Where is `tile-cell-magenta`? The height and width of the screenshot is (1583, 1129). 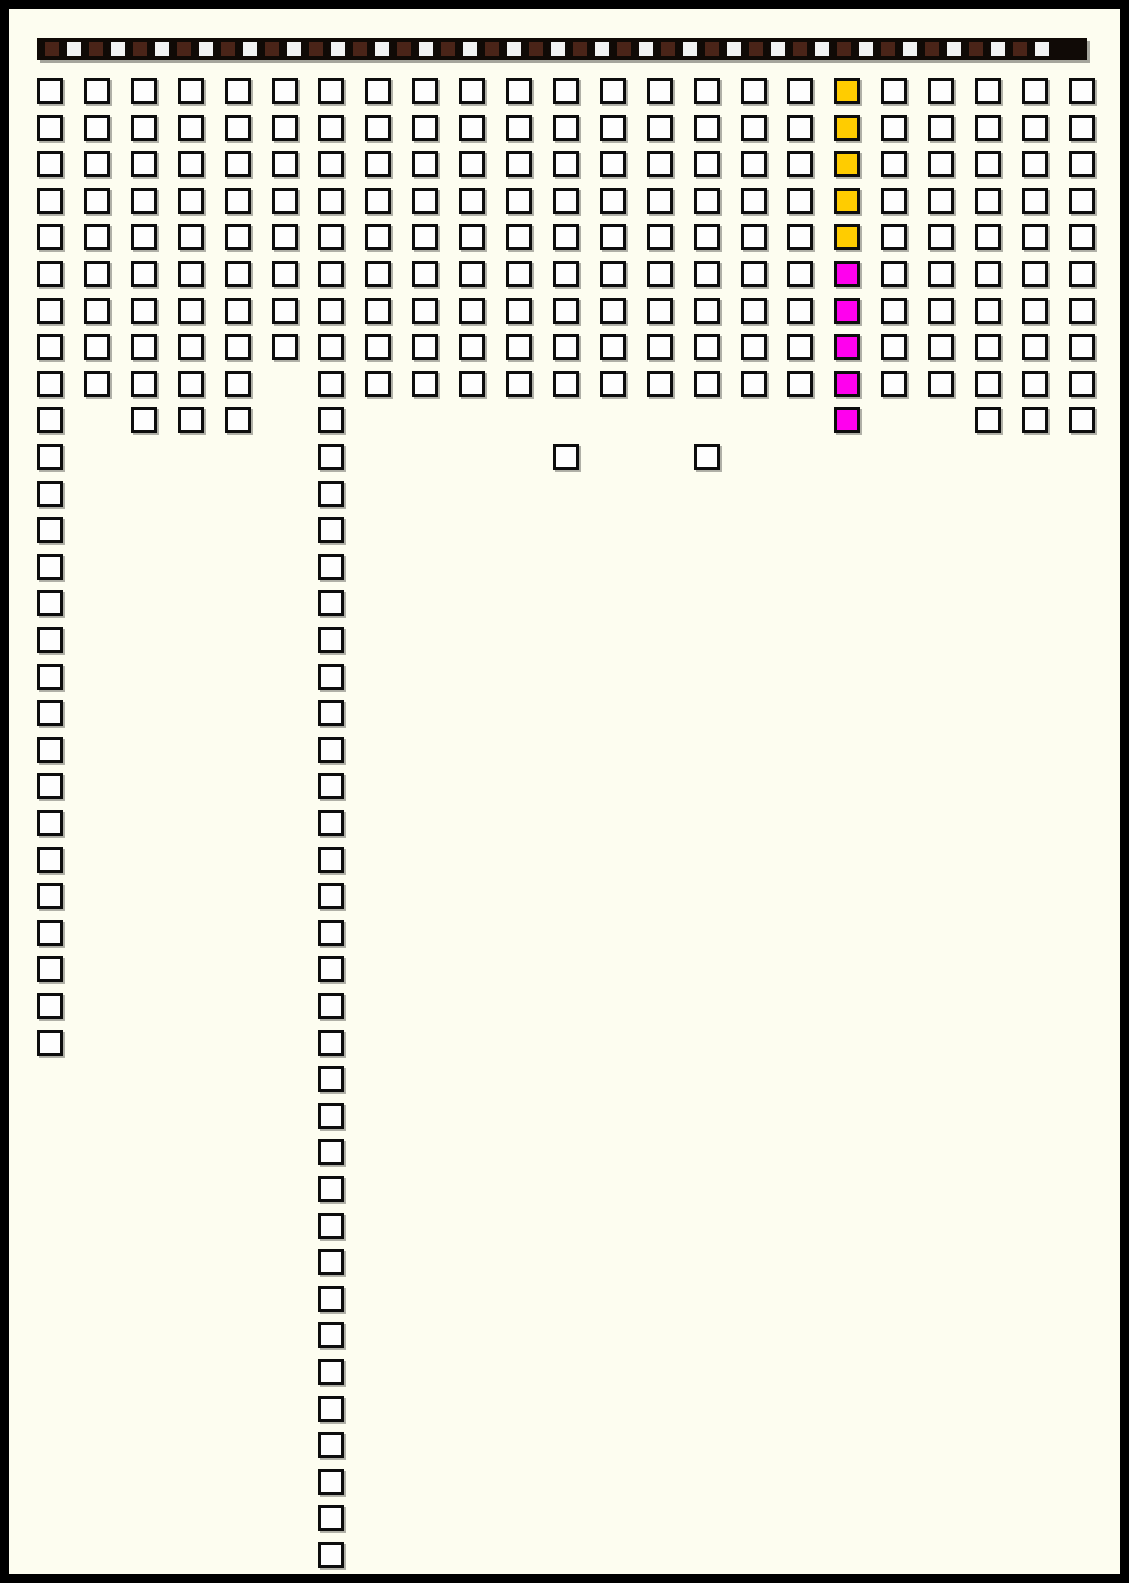 tile-cell-magenta is located at coordinates (847, 384).